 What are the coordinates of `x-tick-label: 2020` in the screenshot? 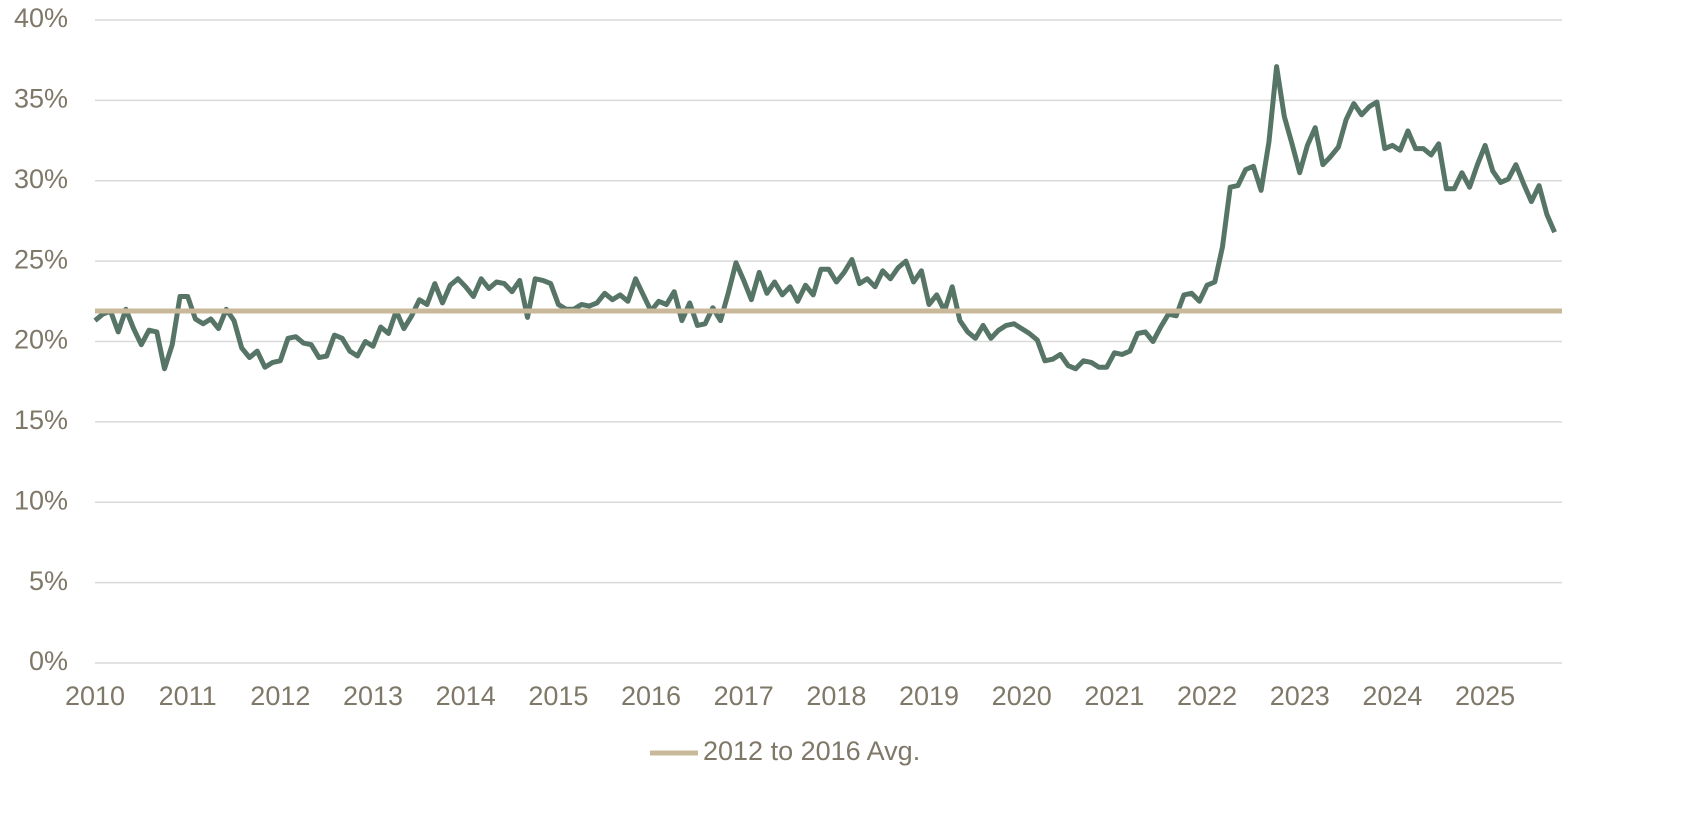 It's located at (1022, 696).